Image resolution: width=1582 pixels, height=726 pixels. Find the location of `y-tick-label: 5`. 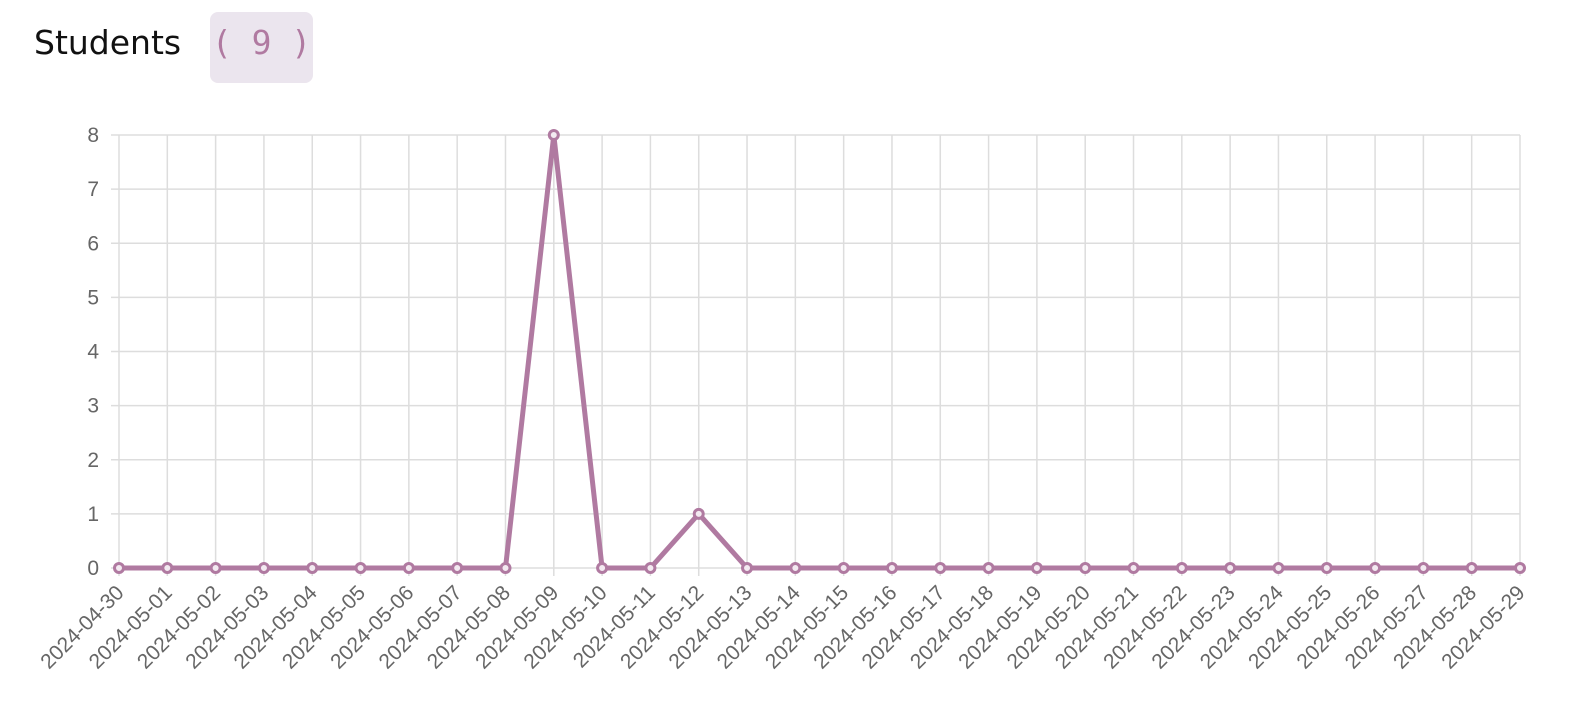

y-tick-label: 5 is located at coordinates (93, 297).